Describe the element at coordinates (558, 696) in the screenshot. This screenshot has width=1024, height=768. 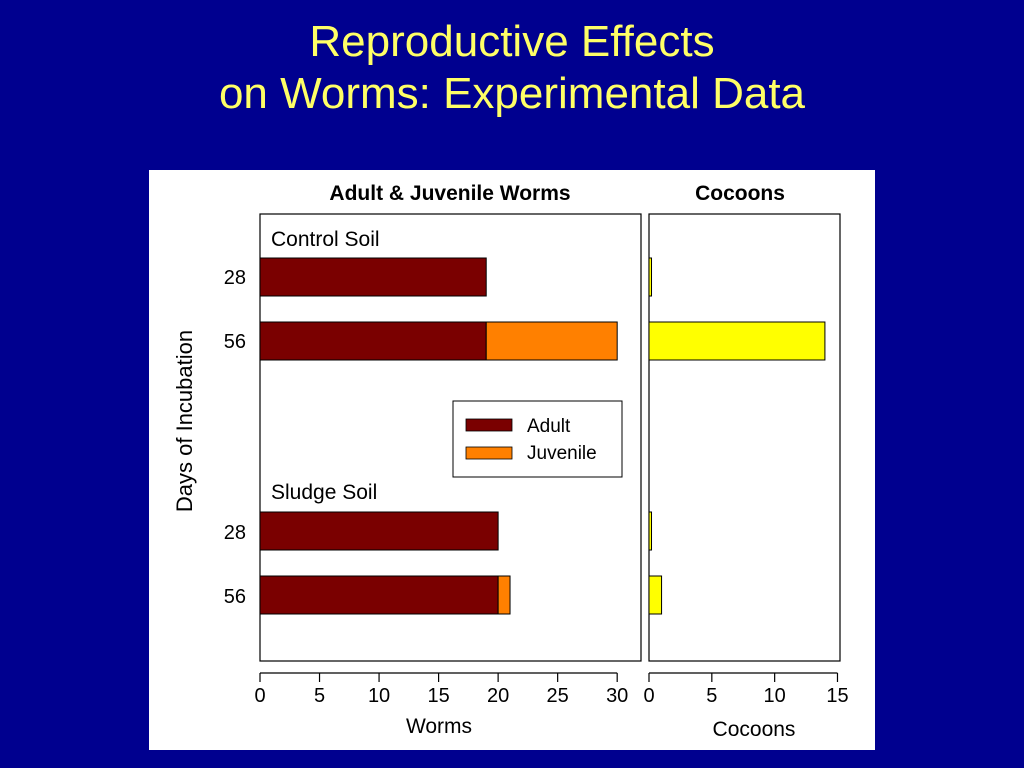
I see `worms-x-tick-label: 25` at that location.